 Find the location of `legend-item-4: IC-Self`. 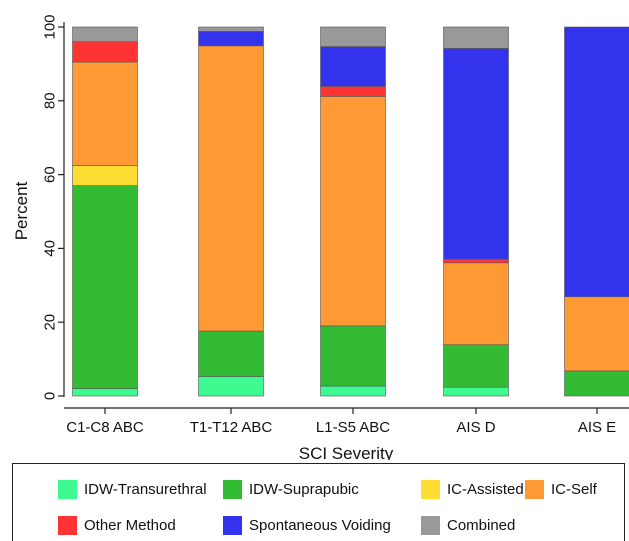

legend-item-4: IC-Self is located at coordinates (561, 489).